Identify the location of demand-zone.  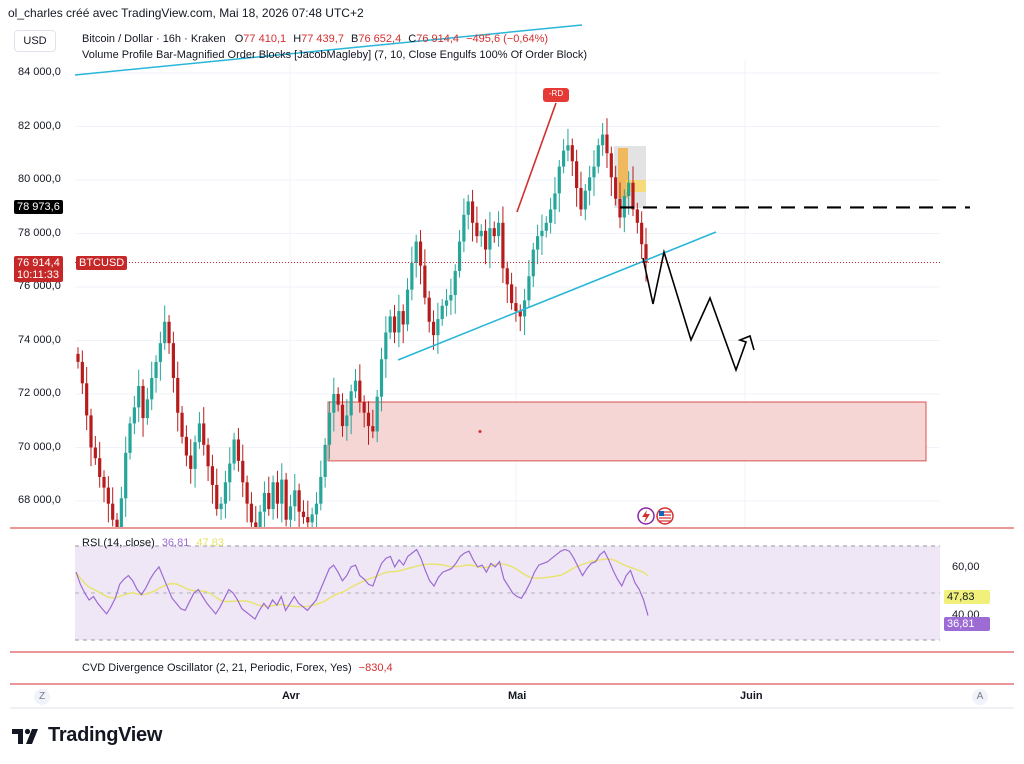
(627, 431).